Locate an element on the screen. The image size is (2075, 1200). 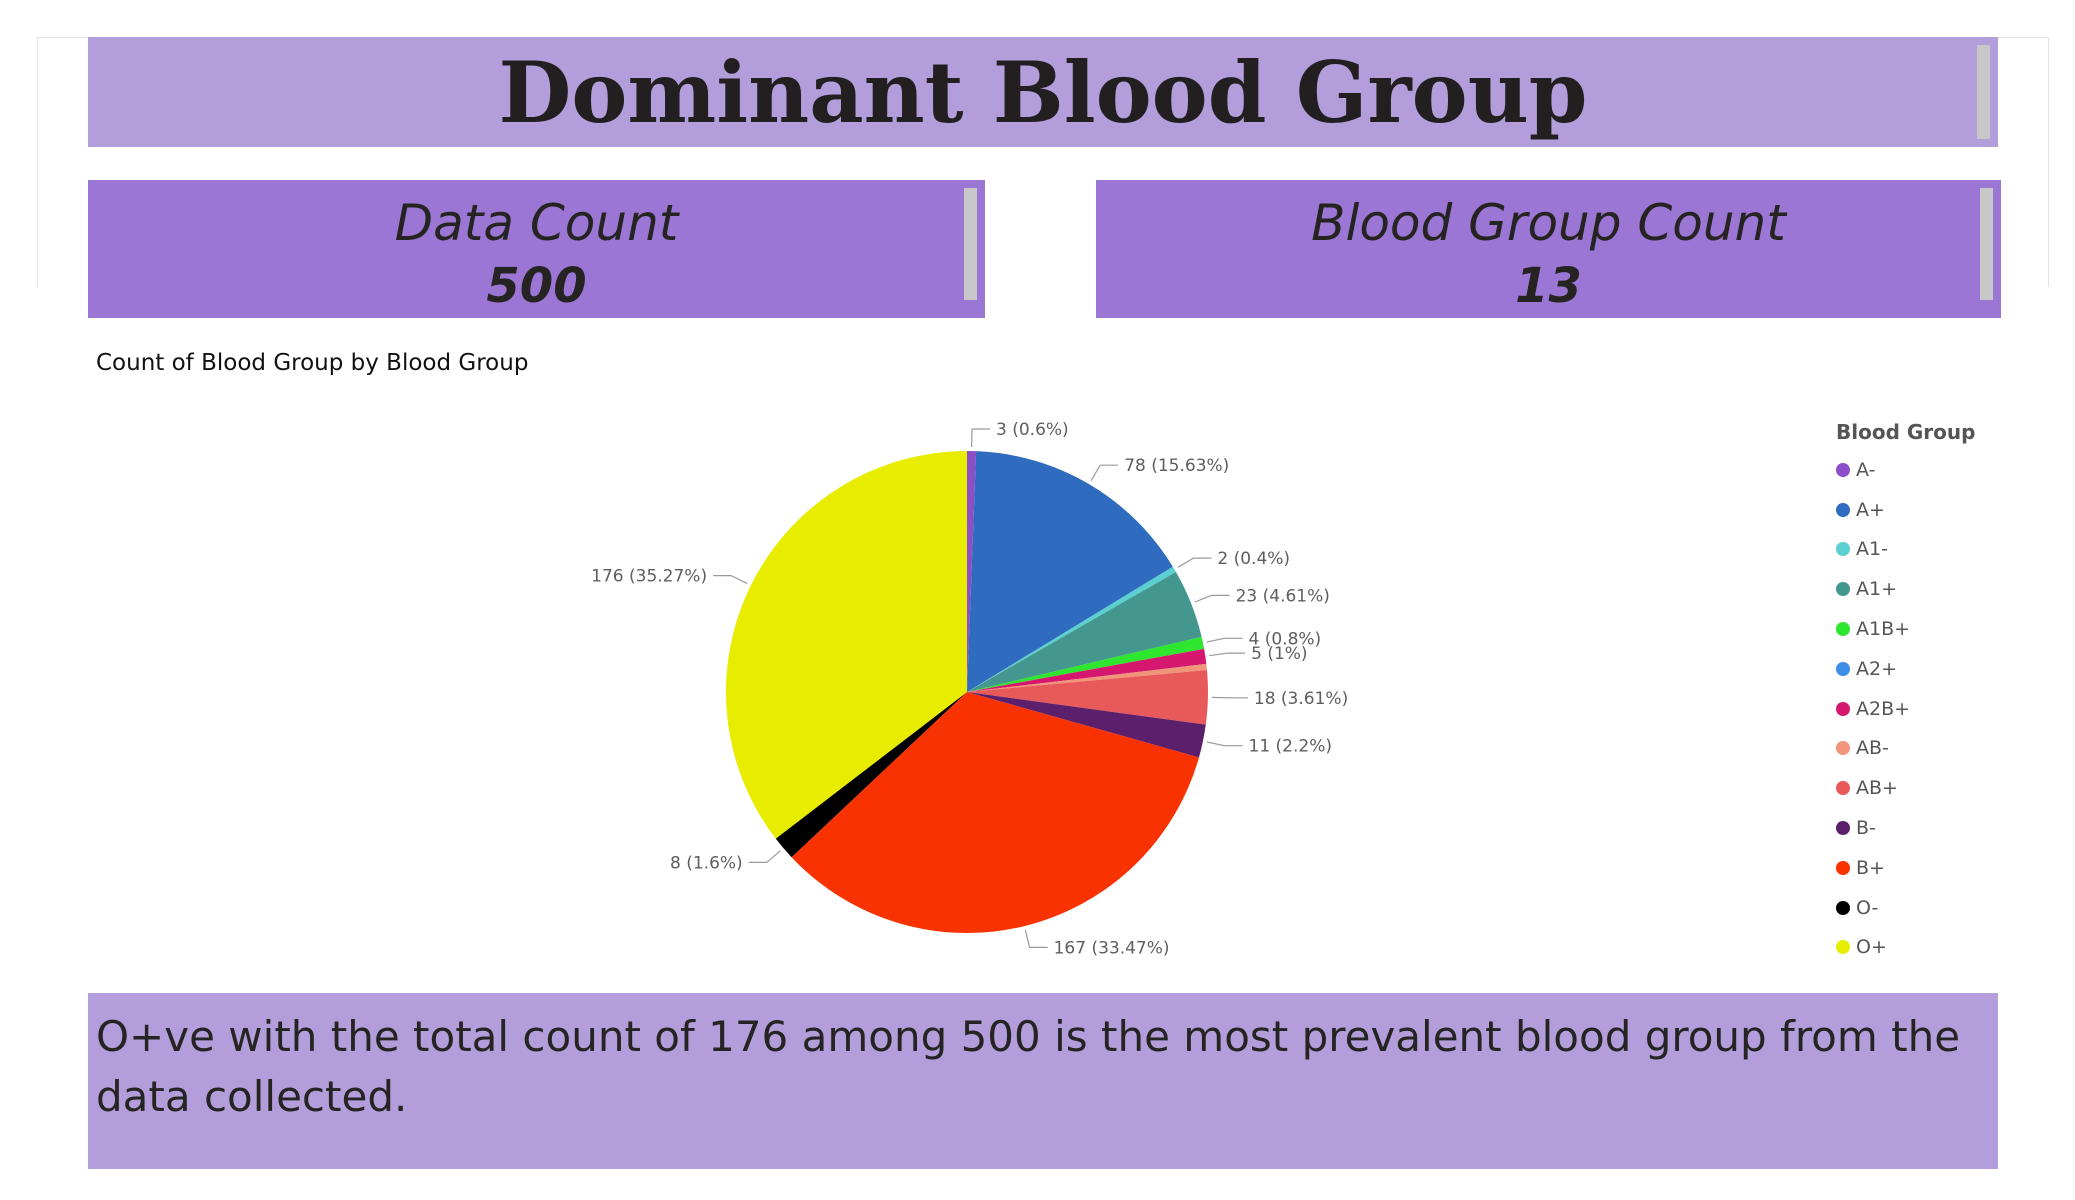
pie-slice-oneg is located at coordinates (871, 775).